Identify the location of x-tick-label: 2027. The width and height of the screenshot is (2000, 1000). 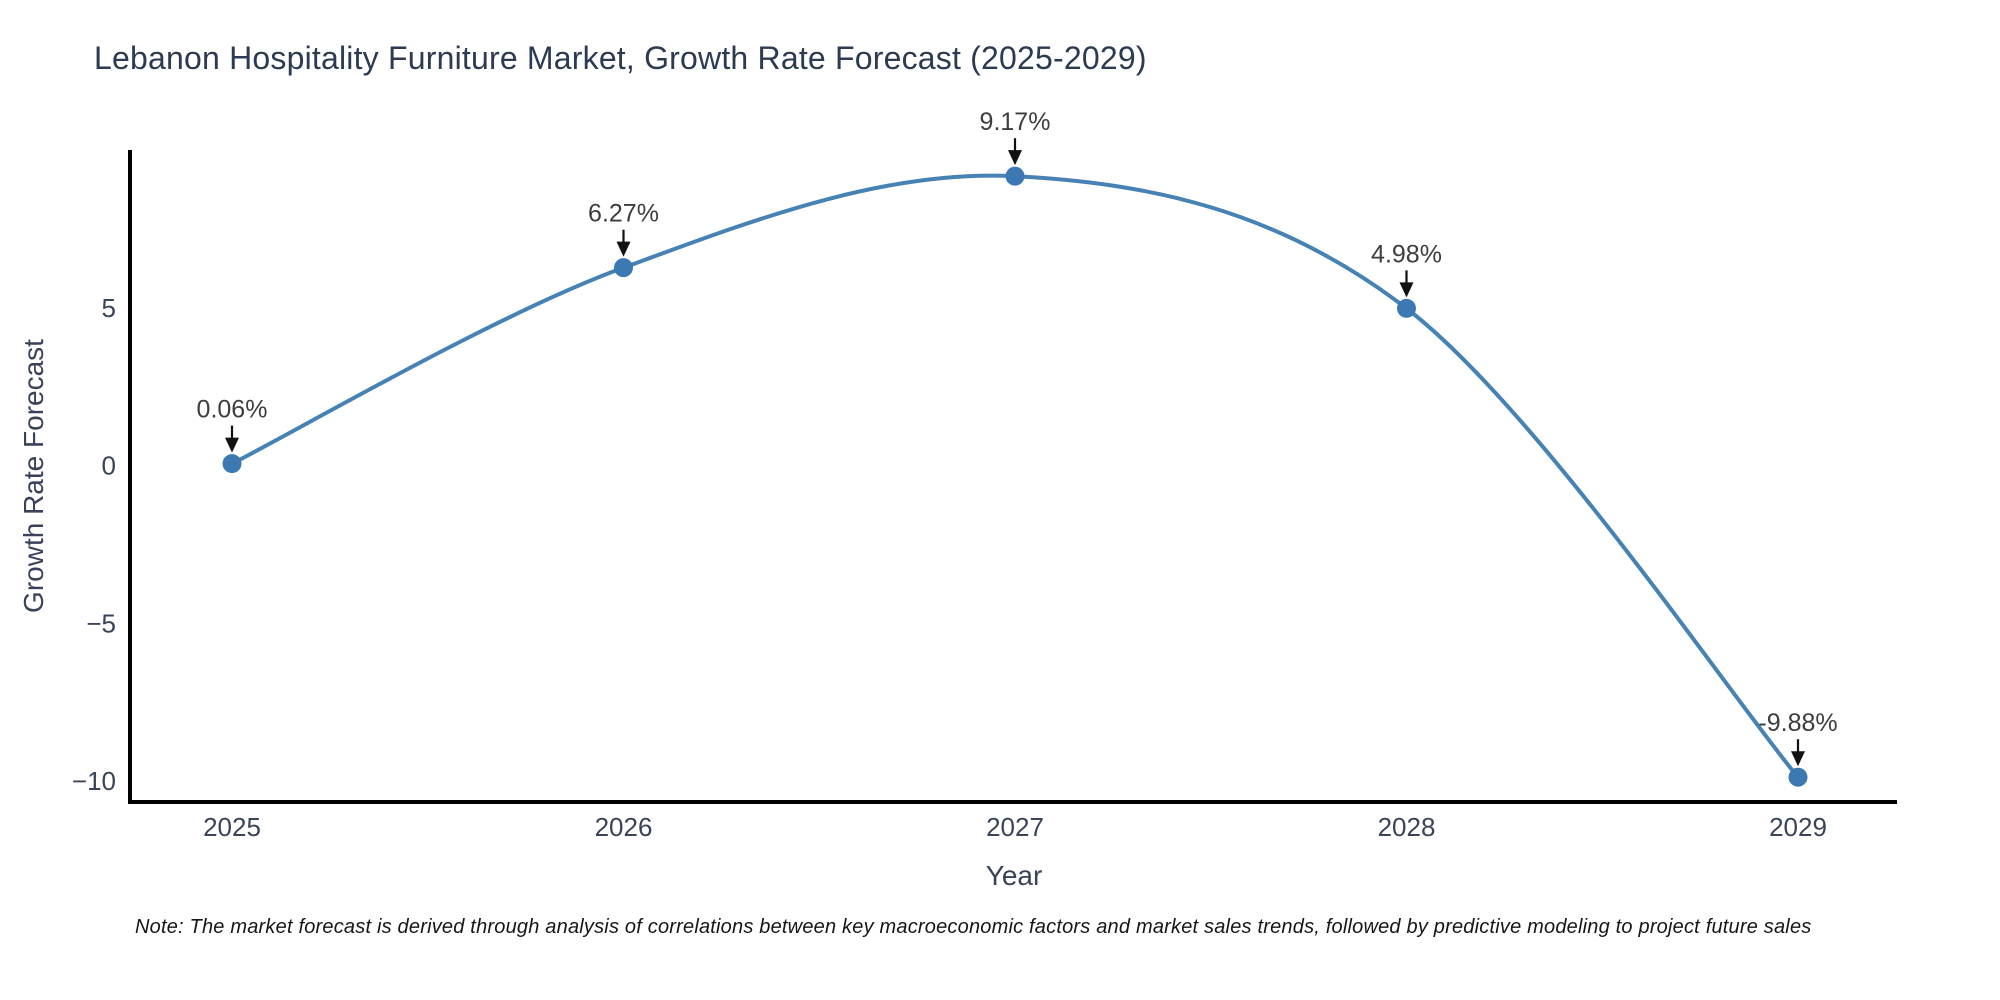
(1015, 827).